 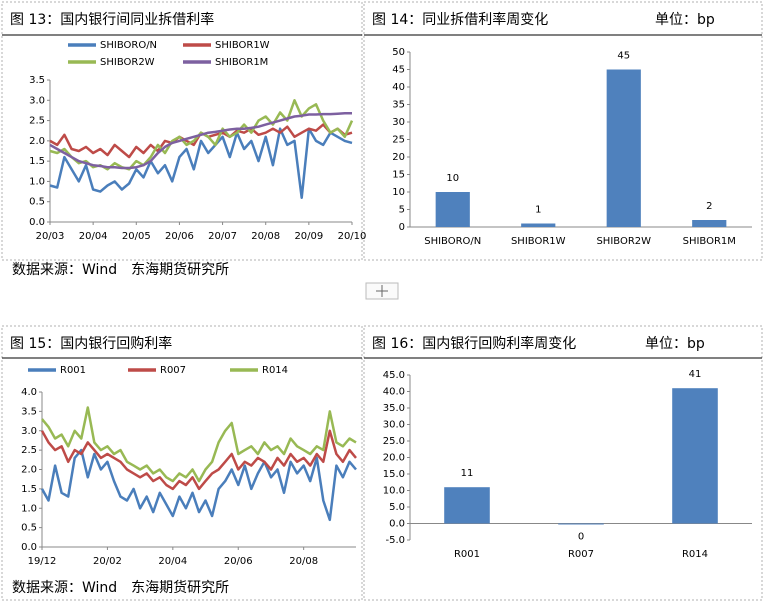 I want to click on y-tick-label: 45.0, so click(x=394, y=375).